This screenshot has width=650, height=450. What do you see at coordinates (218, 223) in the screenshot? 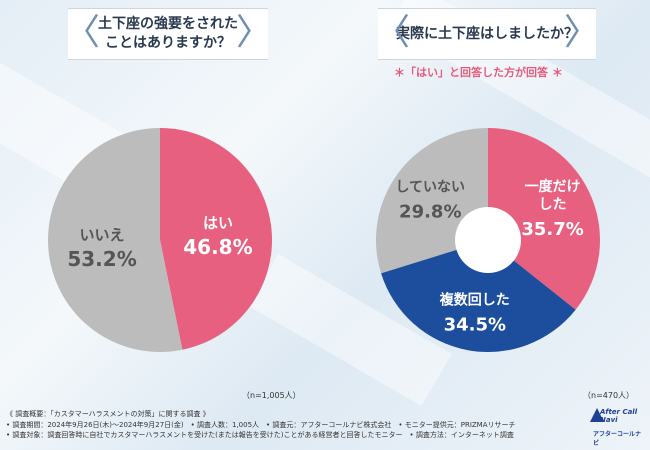
I see `slice-label: はい` at bounding box center [218, 223].